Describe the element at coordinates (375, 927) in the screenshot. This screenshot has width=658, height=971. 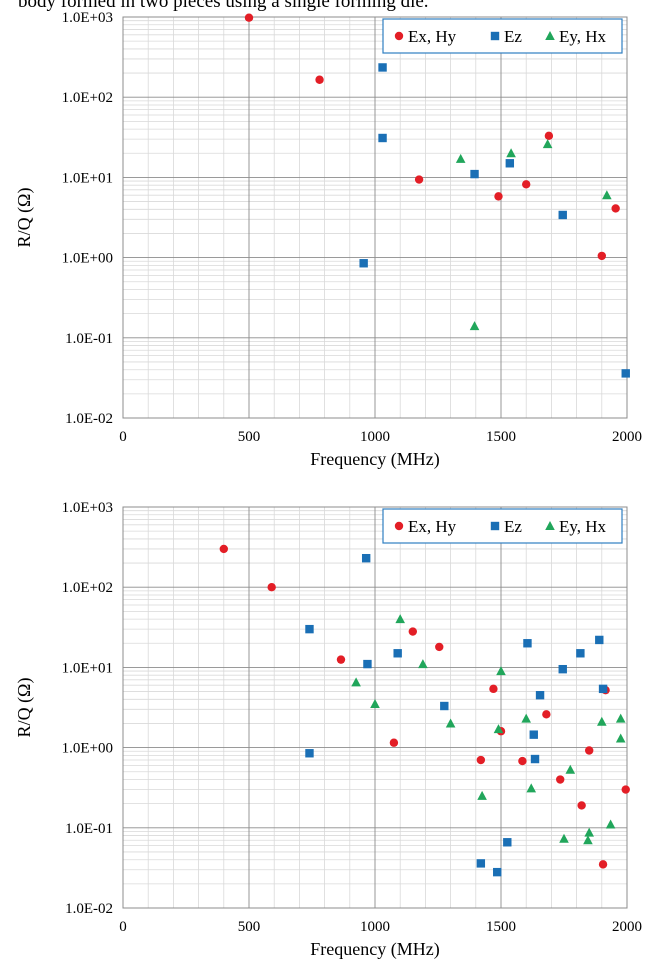
I see `x-tick-label: 1000` at that location.